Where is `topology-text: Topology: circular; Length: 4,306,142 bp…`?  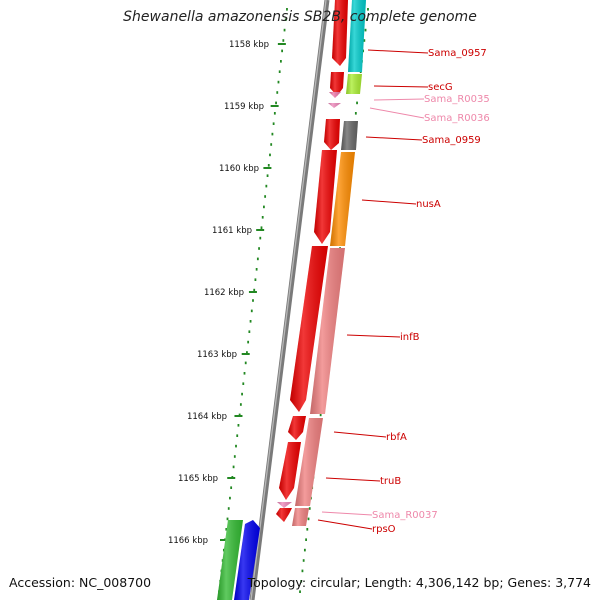
topology-text: Topology: circular; Length: 4,306,142 bp… is located at coordinates (419, 582).